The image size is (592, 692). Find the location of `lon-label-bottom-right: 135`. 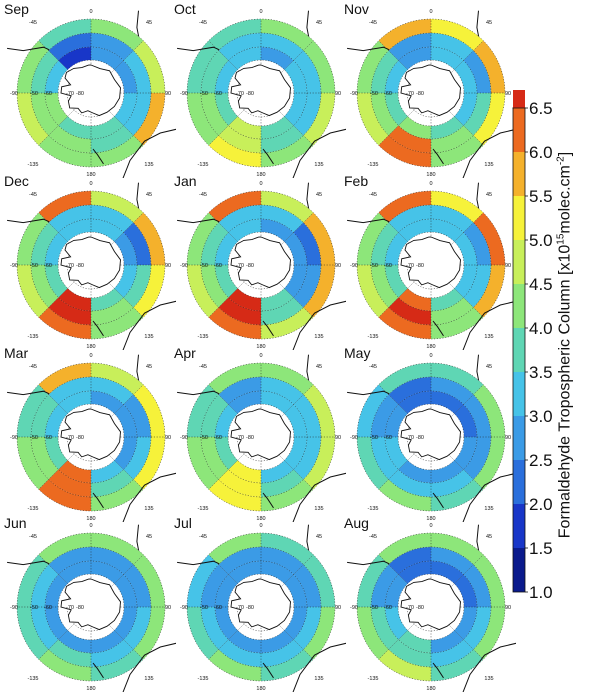

lon-label-bottom-right: 135 is located at coordinates (318, 337).